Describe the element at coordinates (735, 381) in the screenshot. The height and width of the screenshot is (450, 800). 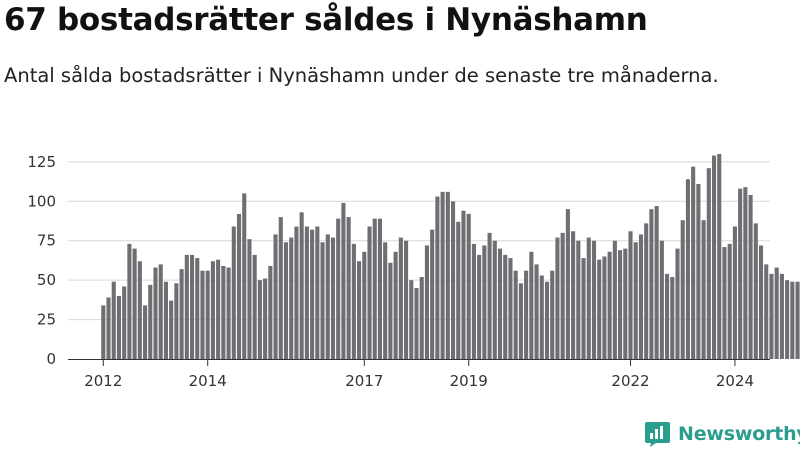
I see `x-tick-label: 2024` at that location.